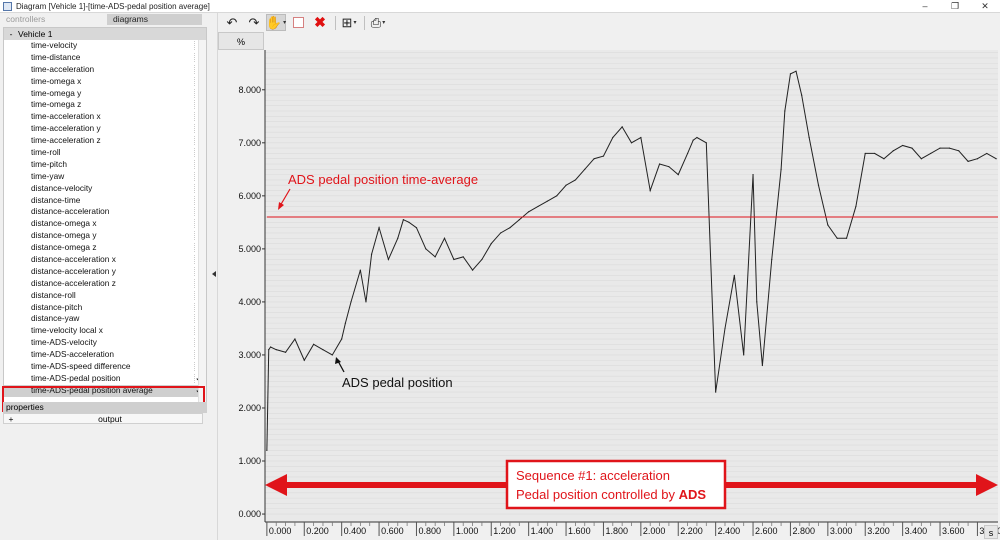 This screenshot has width=1000, height=540. I want to click on tree-item: time-ADS-velocity, so click(105, 343).